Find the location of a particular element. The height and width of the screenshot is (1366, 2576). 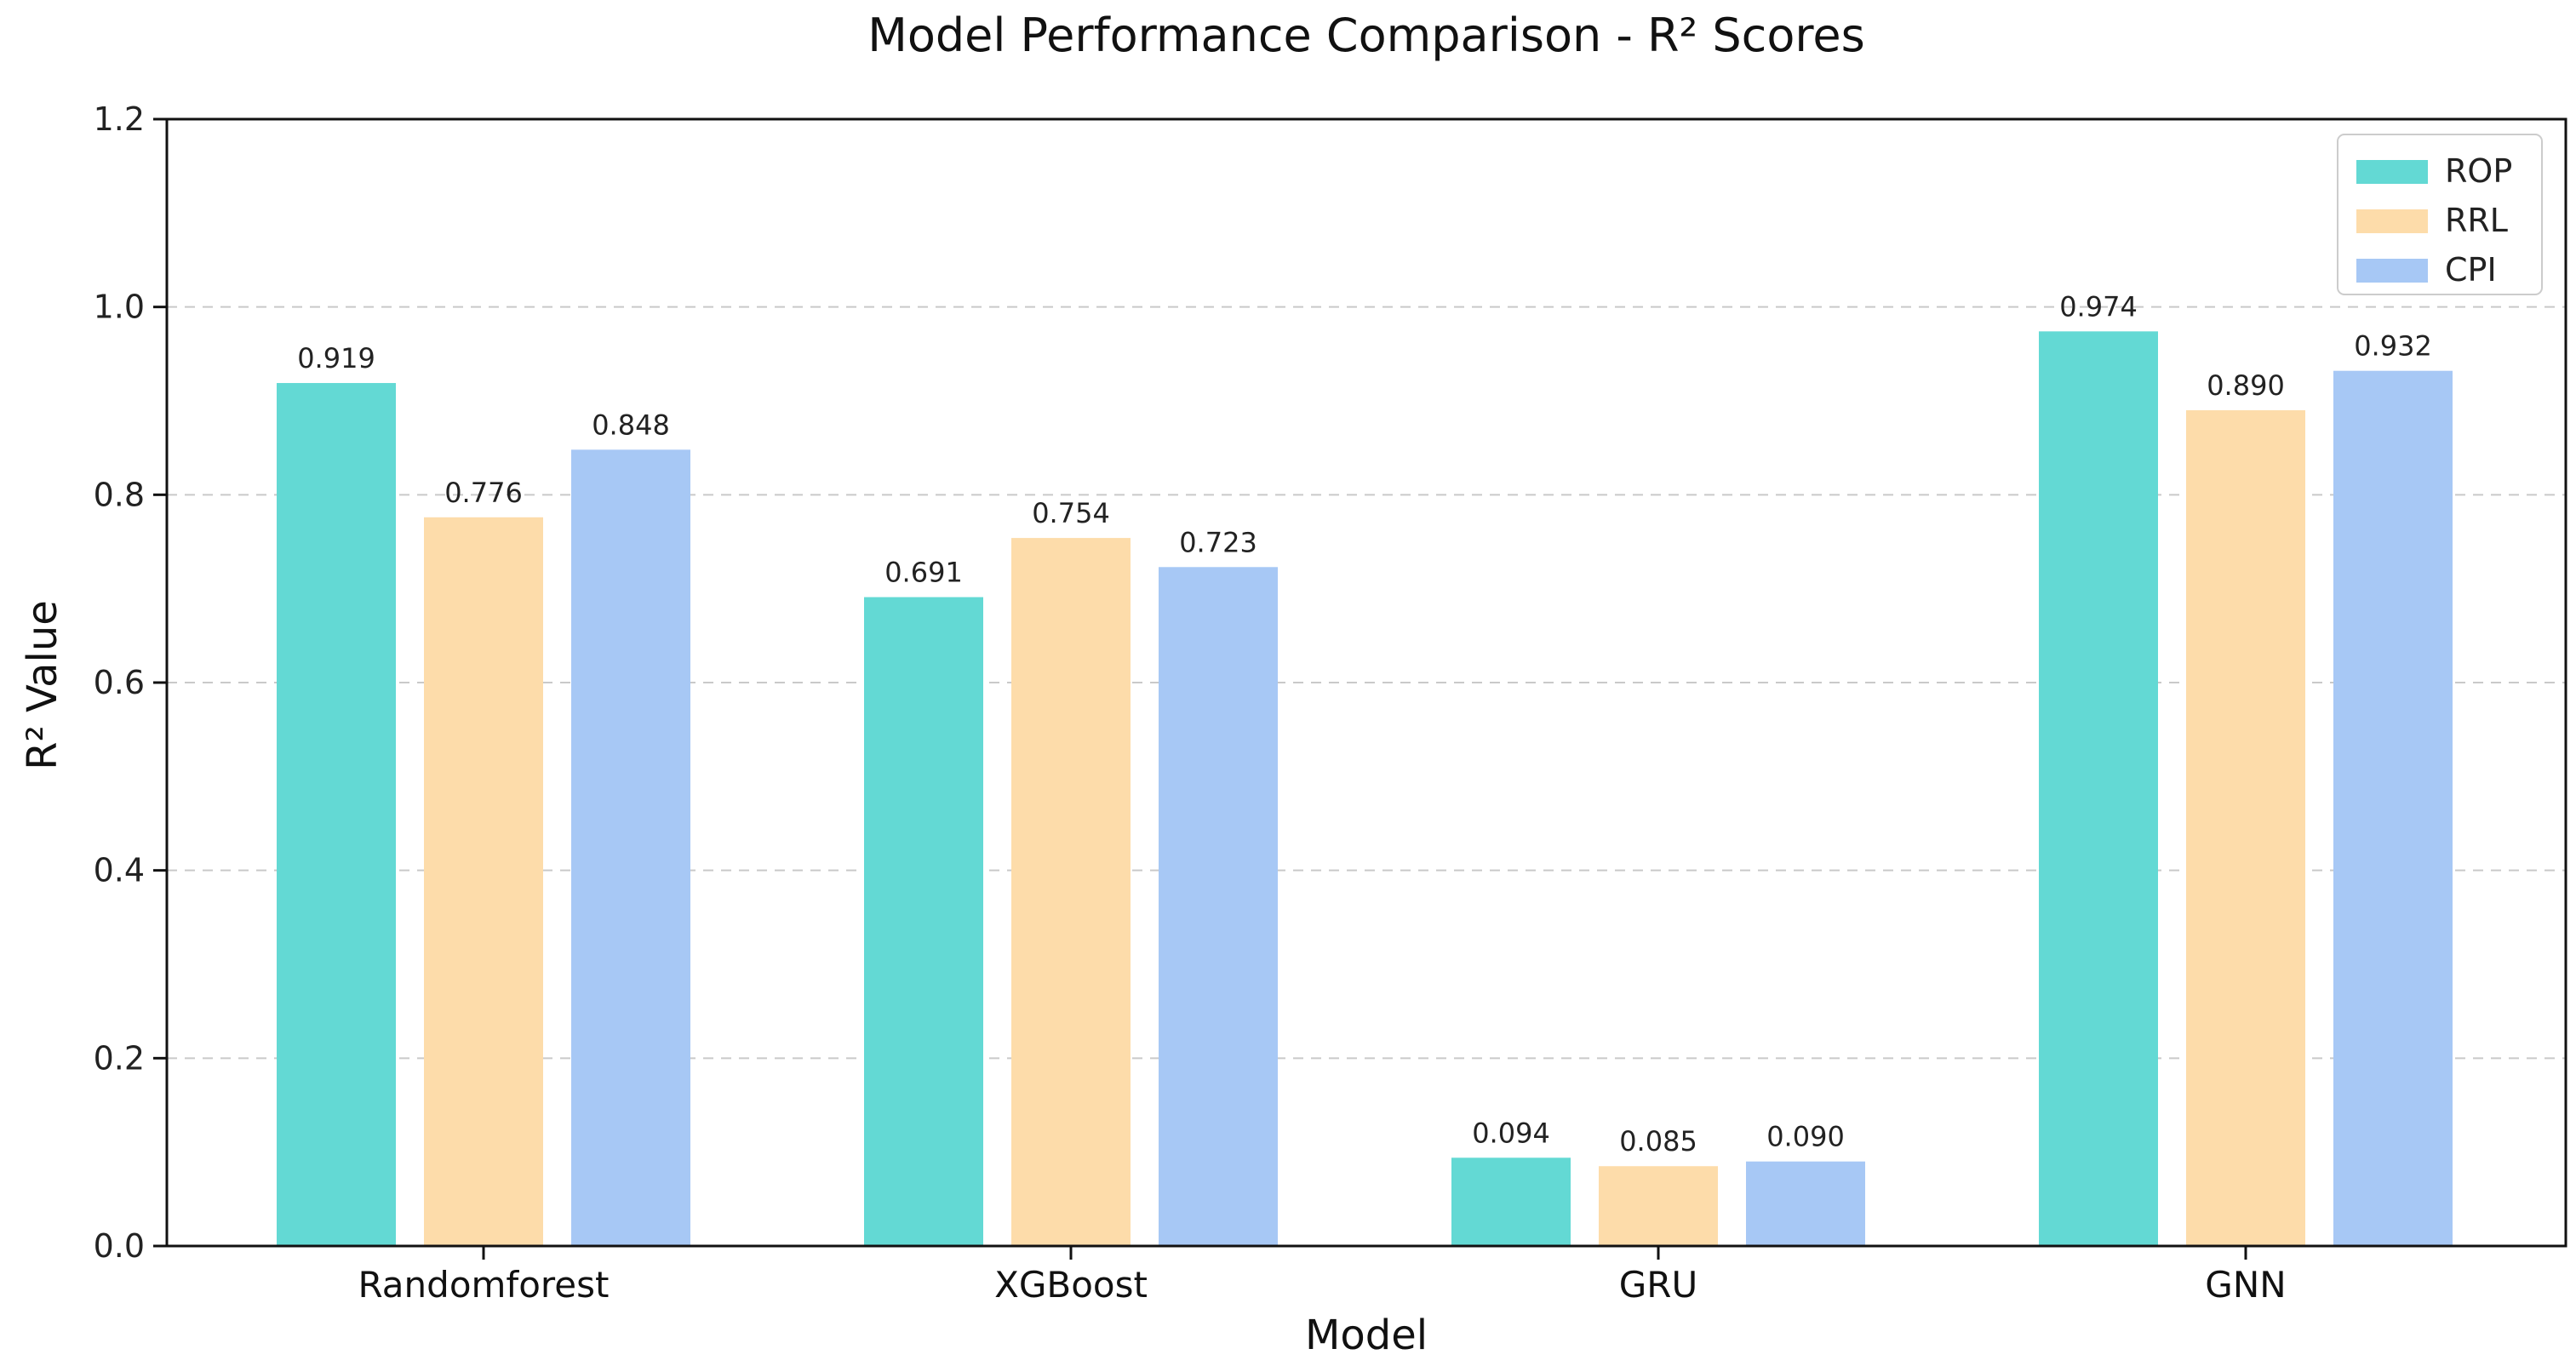

x-tick-label: GNN is located at coordinates (2245, 1285).